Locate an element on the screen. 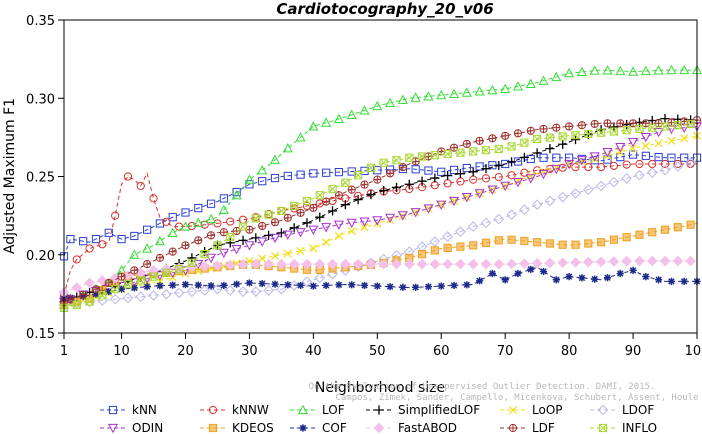 The height and width of the screenshot is (434, 702). legend-marker-fastabod is located at coordinates (379, 428).